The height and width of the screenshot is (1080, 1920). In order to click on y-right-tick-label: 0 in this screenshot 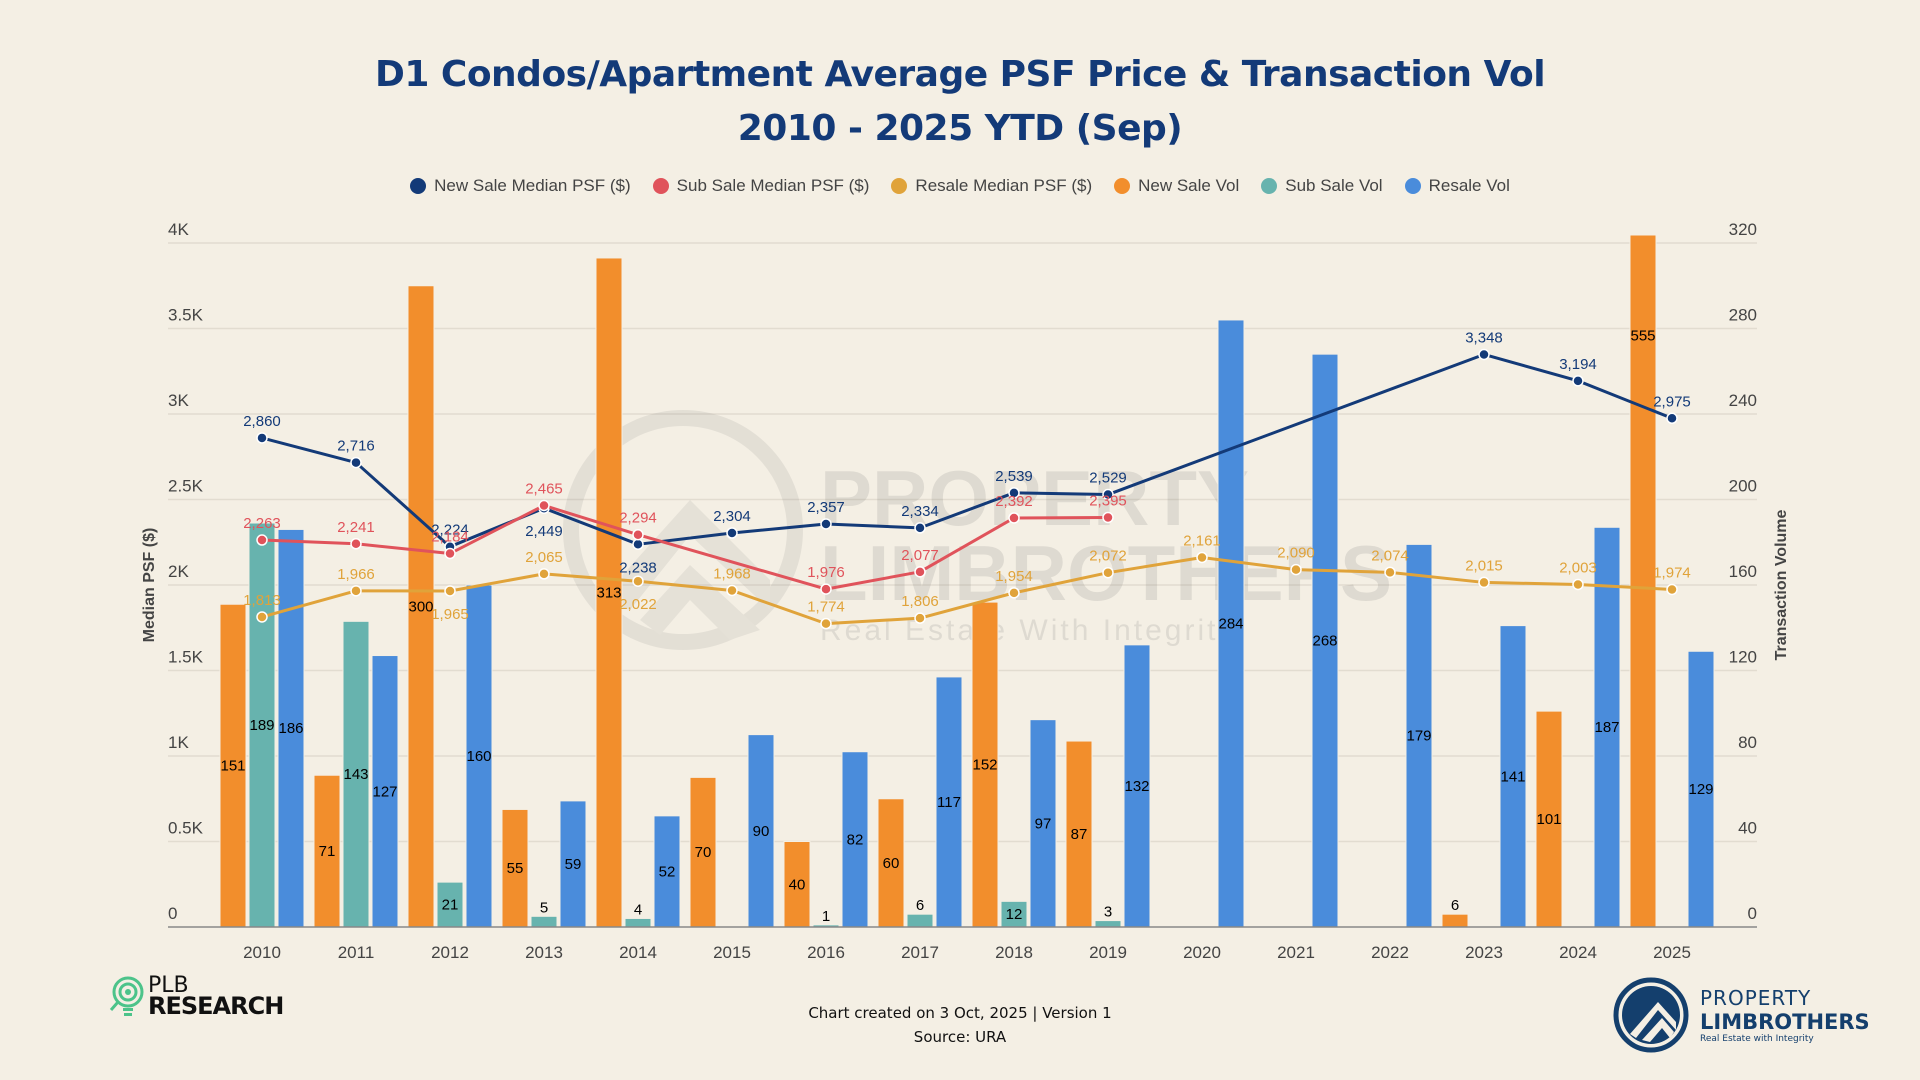, I will do `click(1752, 913)`.